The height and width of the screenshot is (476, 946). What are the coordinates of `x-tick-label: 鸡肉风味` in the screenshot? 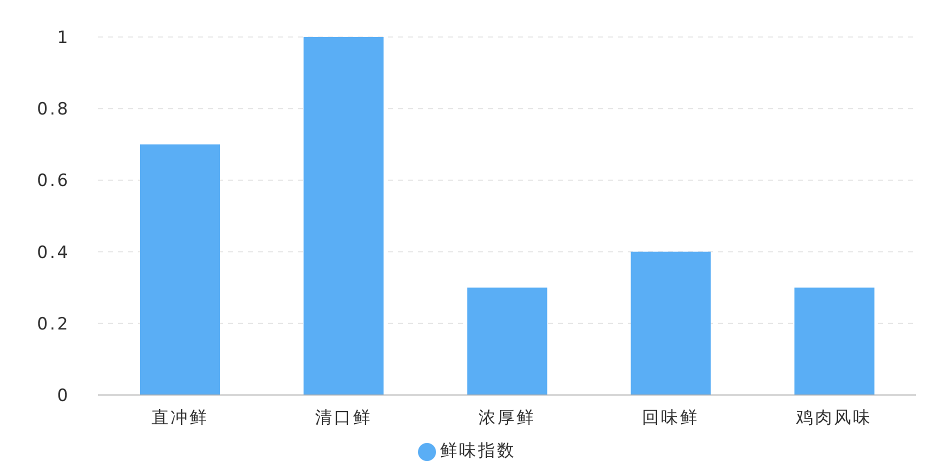 It's located at (833, 418).